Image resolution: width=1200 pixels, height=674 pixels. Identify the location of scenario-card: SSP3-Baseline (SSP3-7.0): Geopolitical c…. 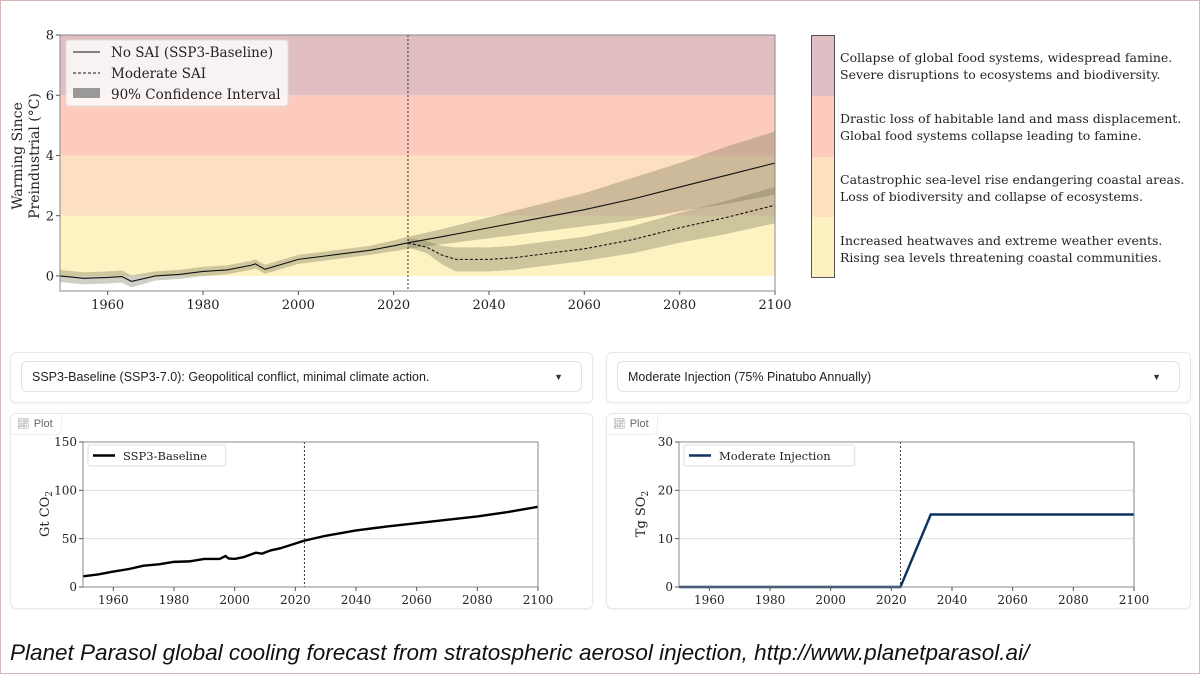
(301, 377).